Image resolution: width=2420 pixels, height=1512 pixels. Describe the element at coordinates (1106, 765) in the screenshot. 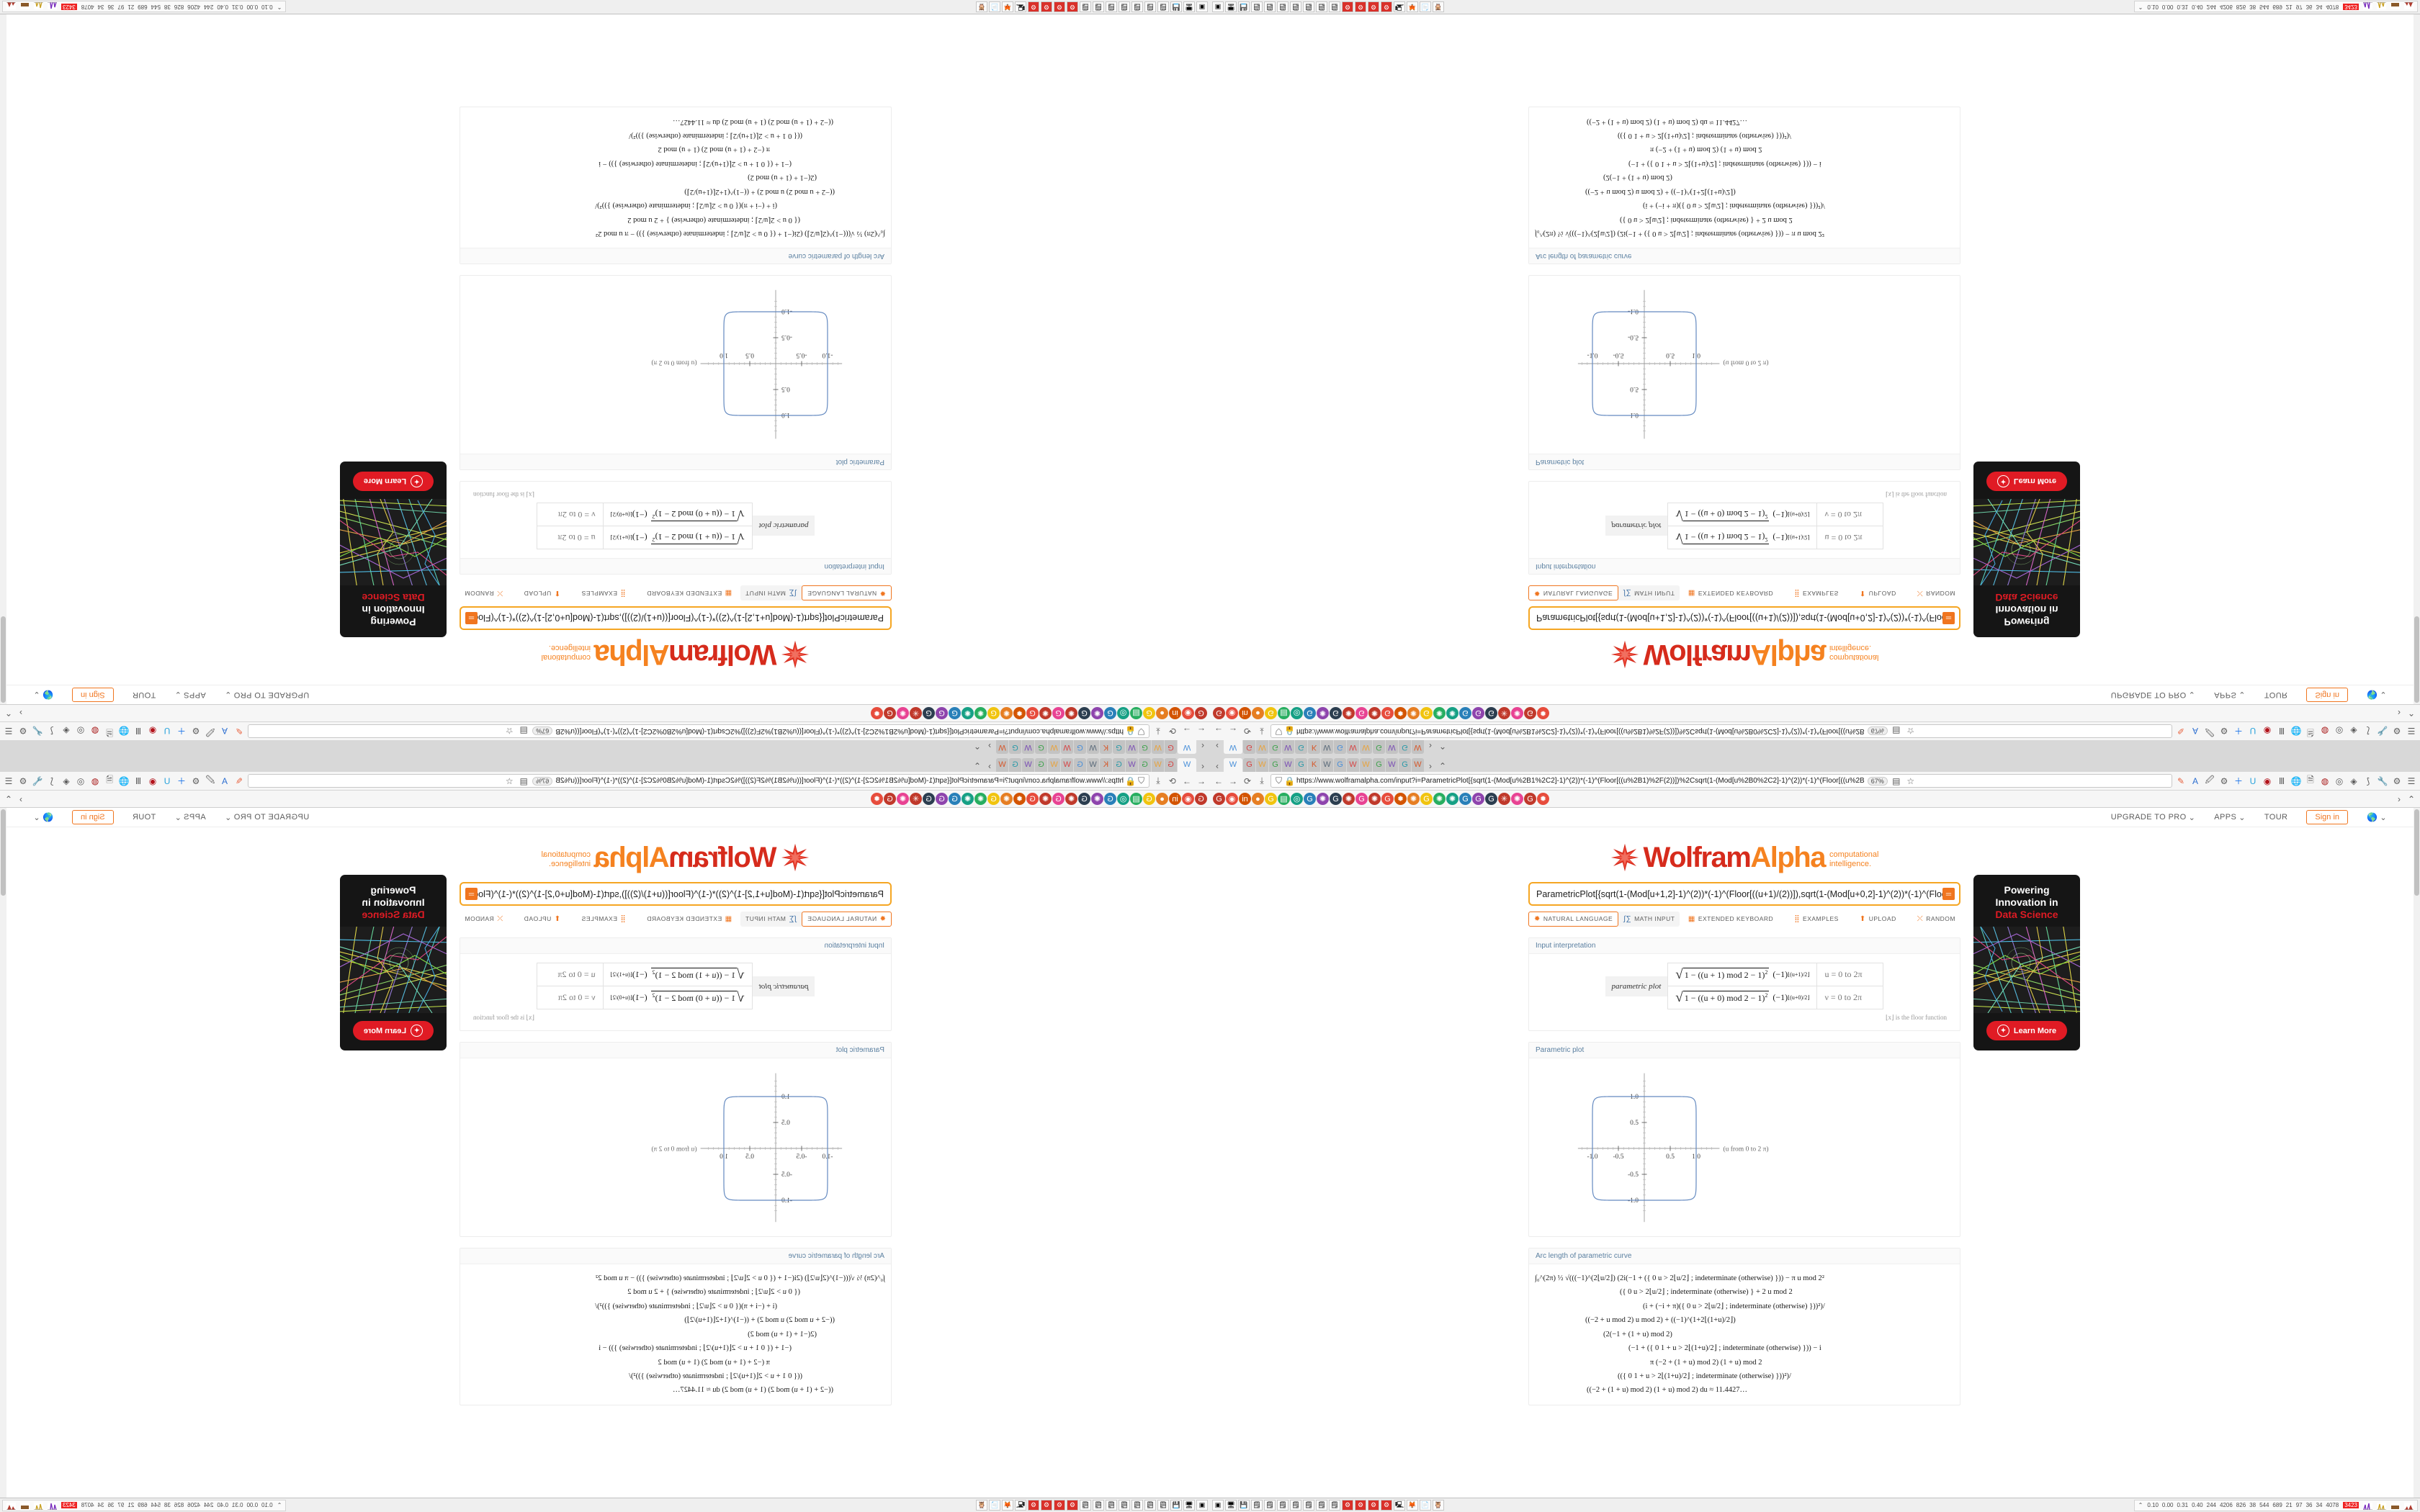

I see `browser-tab: K` at that location.